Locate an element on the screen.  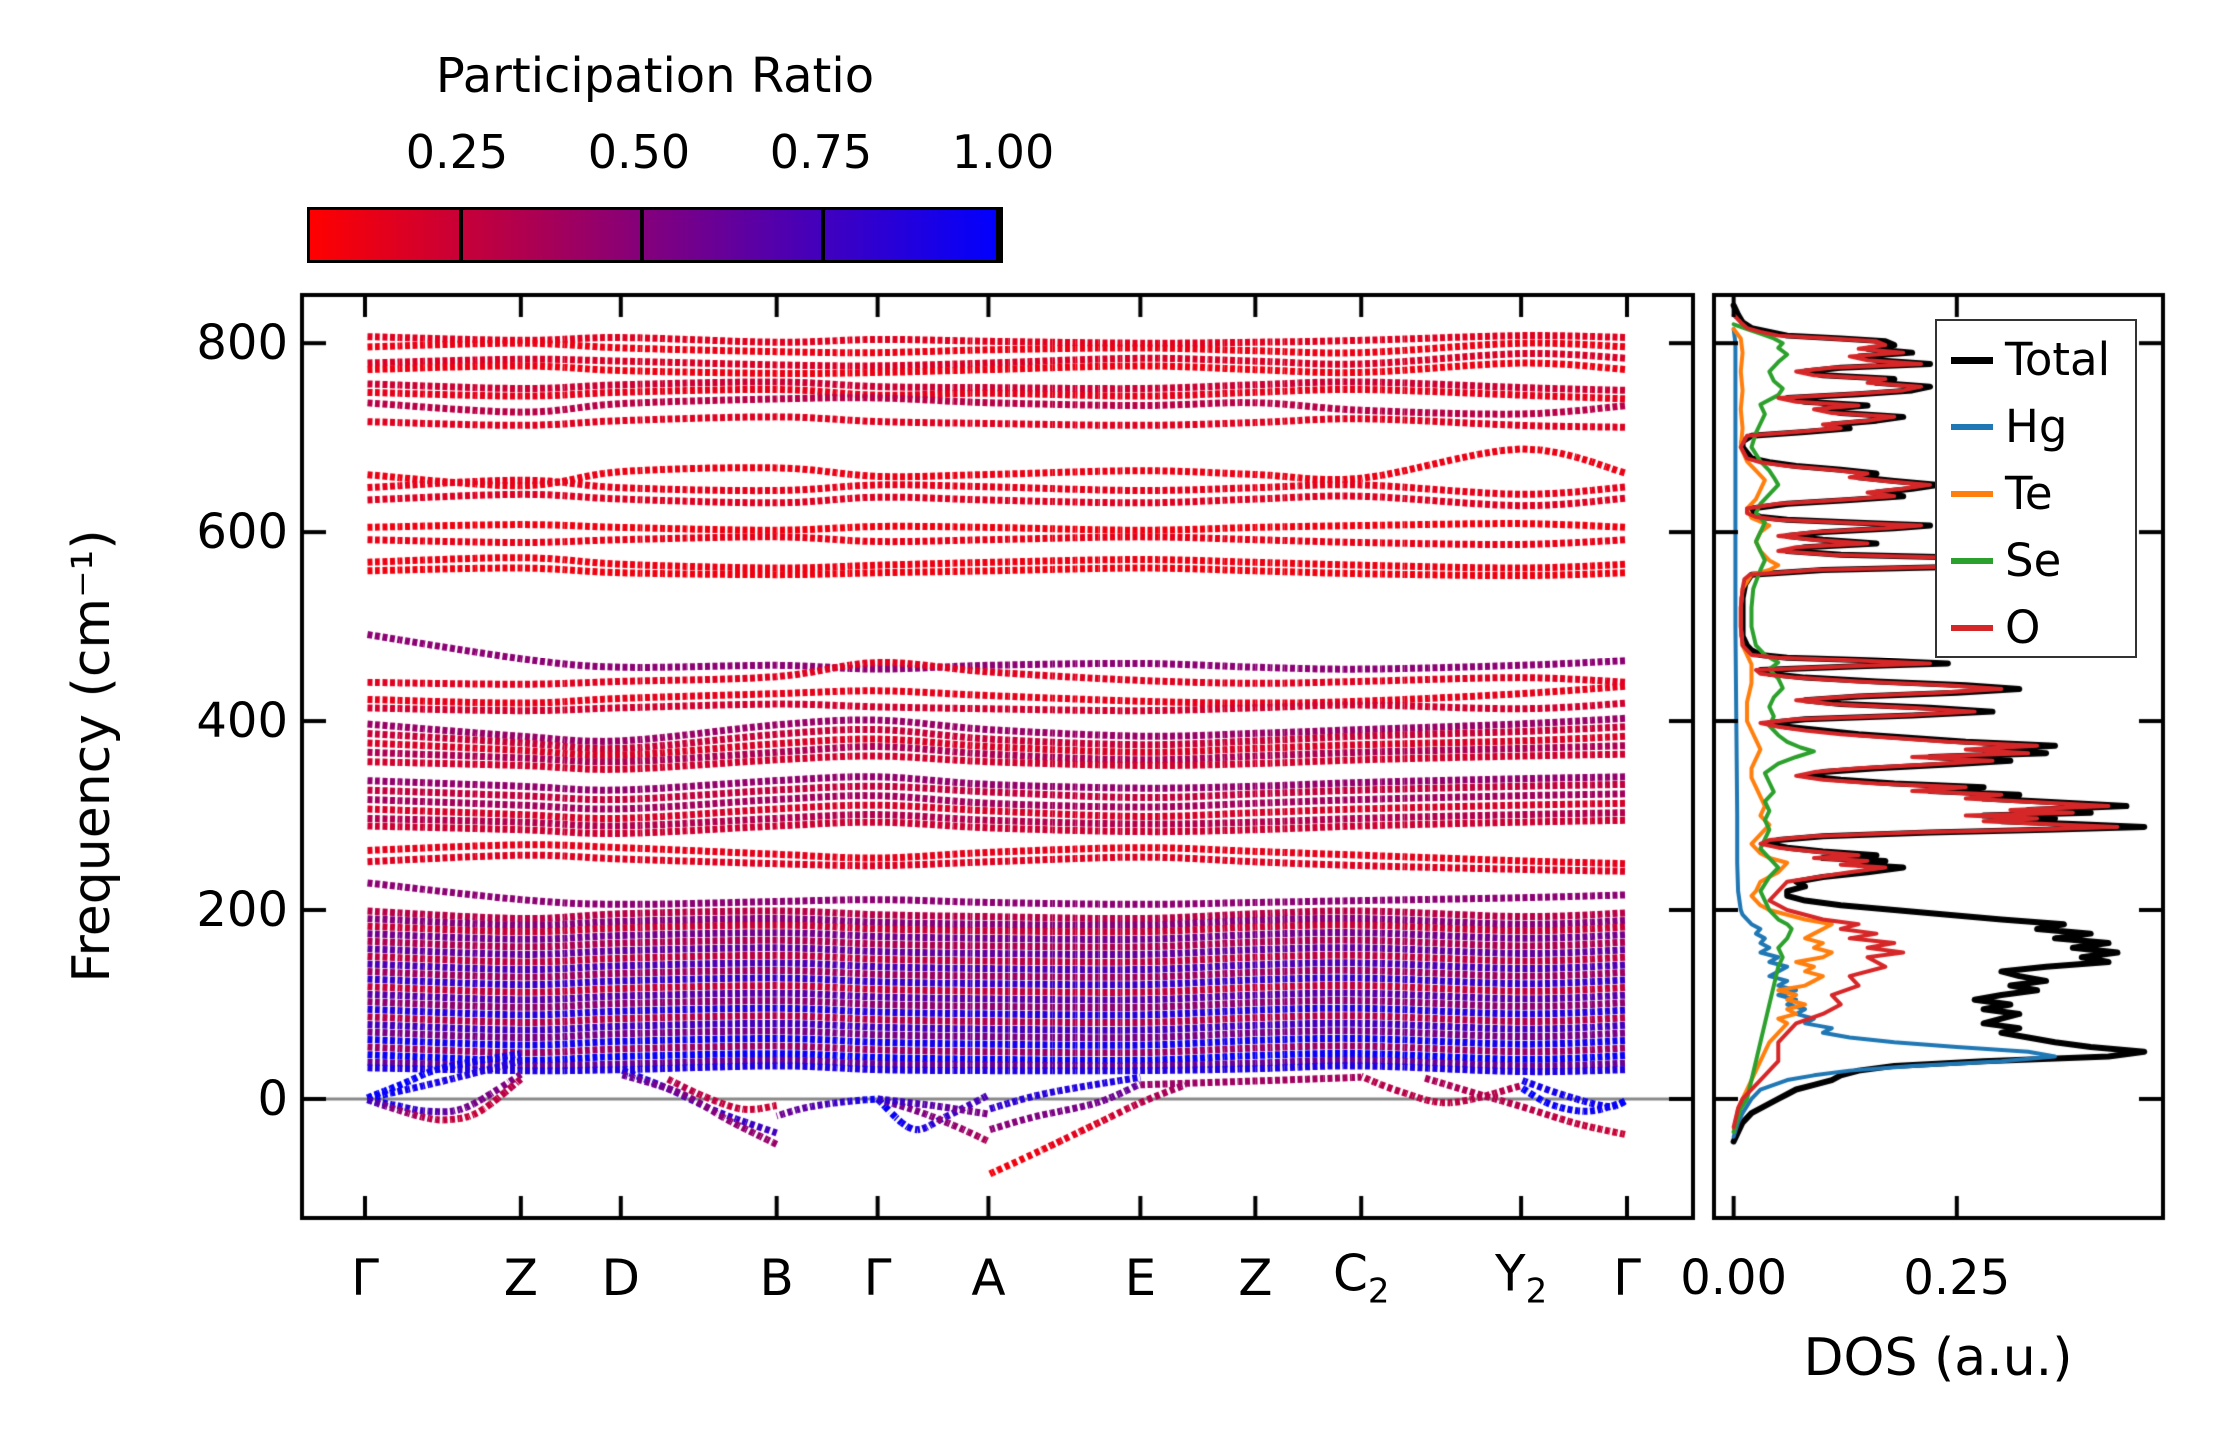
kpoint-label: Y2 is located at coordinates (1521, 1278).